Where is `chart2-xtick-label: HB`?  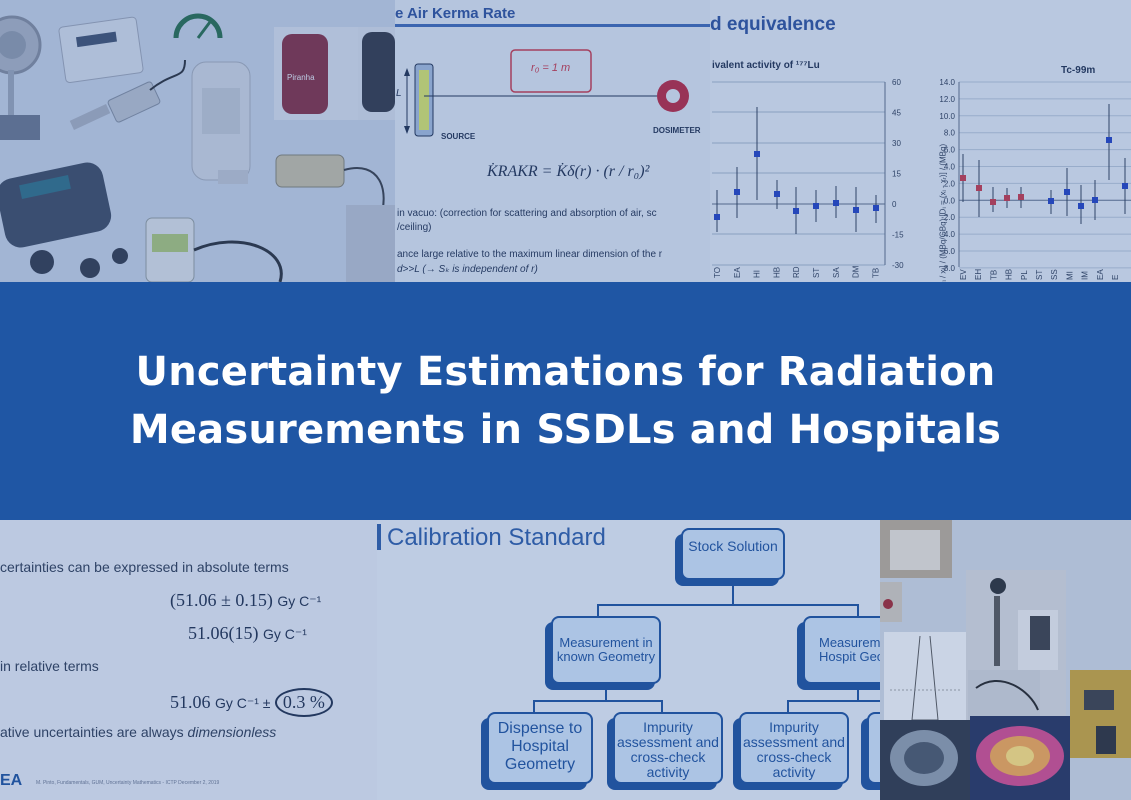 chart2-xtick-label: HB is located at coordinates (1009, 274).